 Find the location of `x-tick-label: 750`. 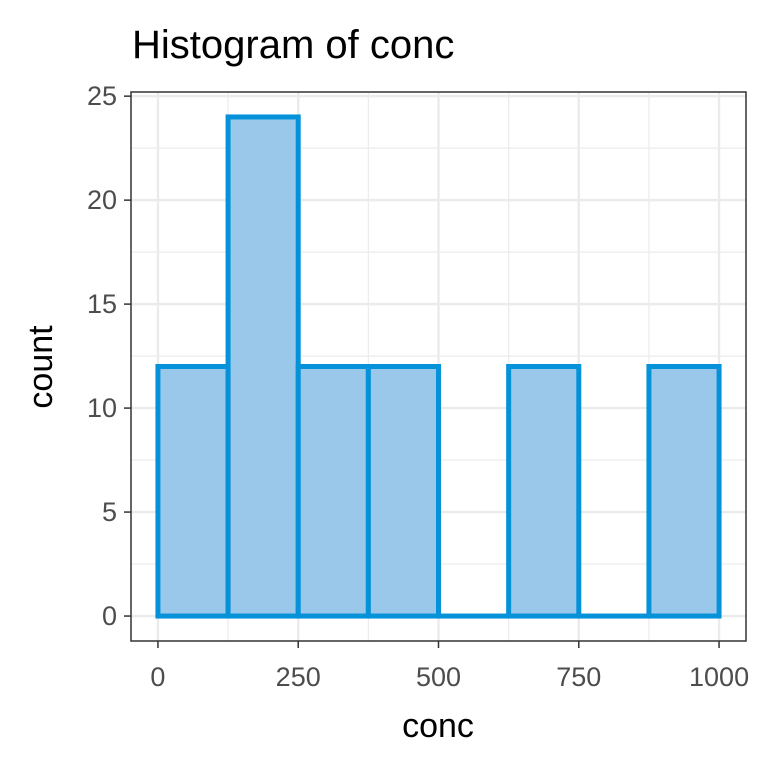

x-tick-label: 750 is located at coordinates (578, 677).